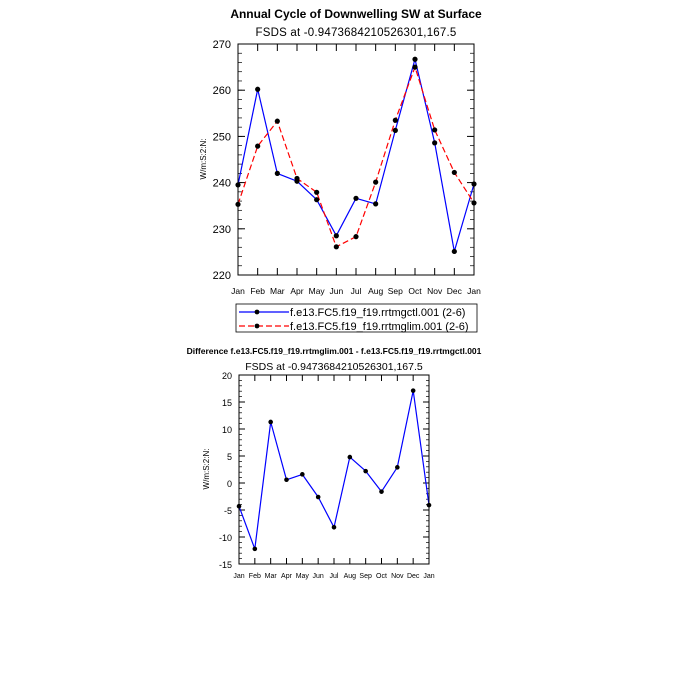 This screenshot has height=680, width=675. Describe the element at coordinates (334, 576) in the screenshot. I see `chart-2-x-tick-label: Jul` at that location.